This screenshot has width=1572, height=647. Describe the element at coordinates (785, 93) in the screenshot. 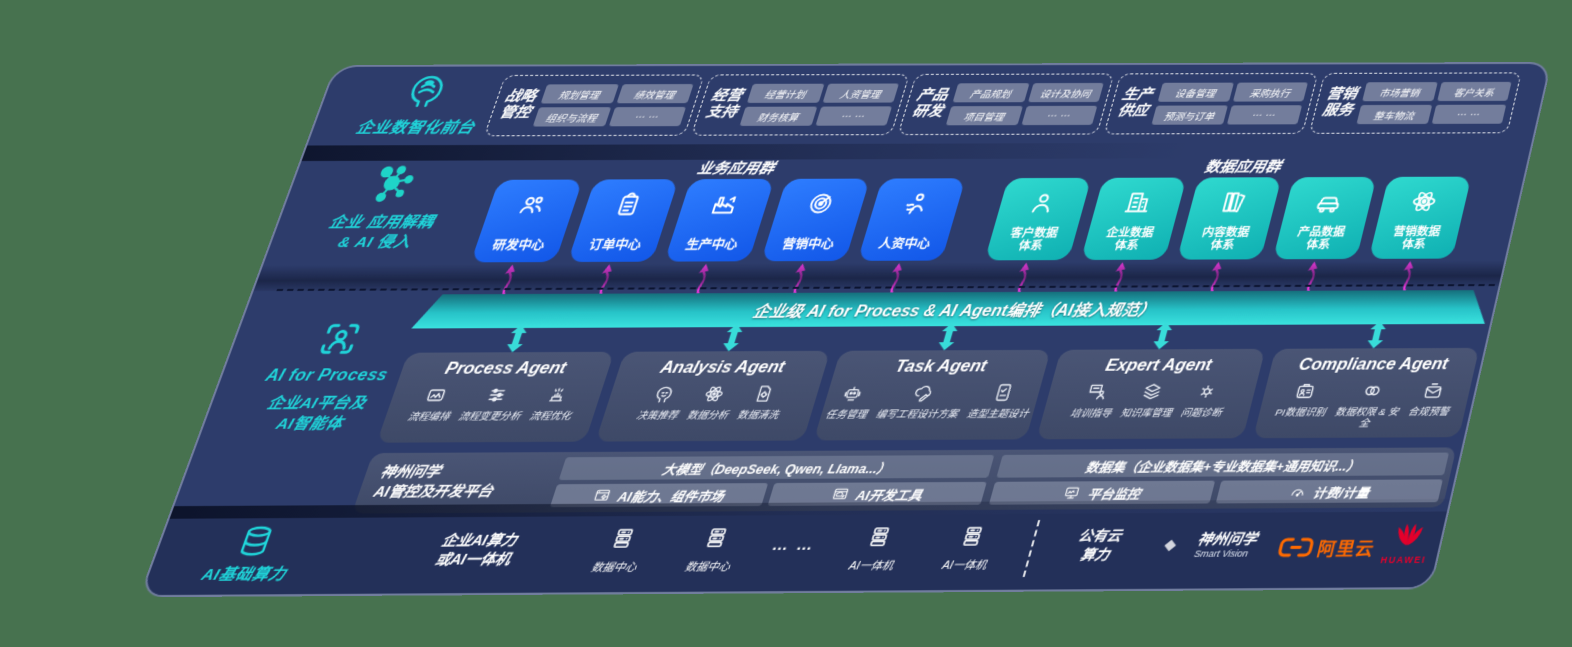

I see `chip: 经营计划` at that location.